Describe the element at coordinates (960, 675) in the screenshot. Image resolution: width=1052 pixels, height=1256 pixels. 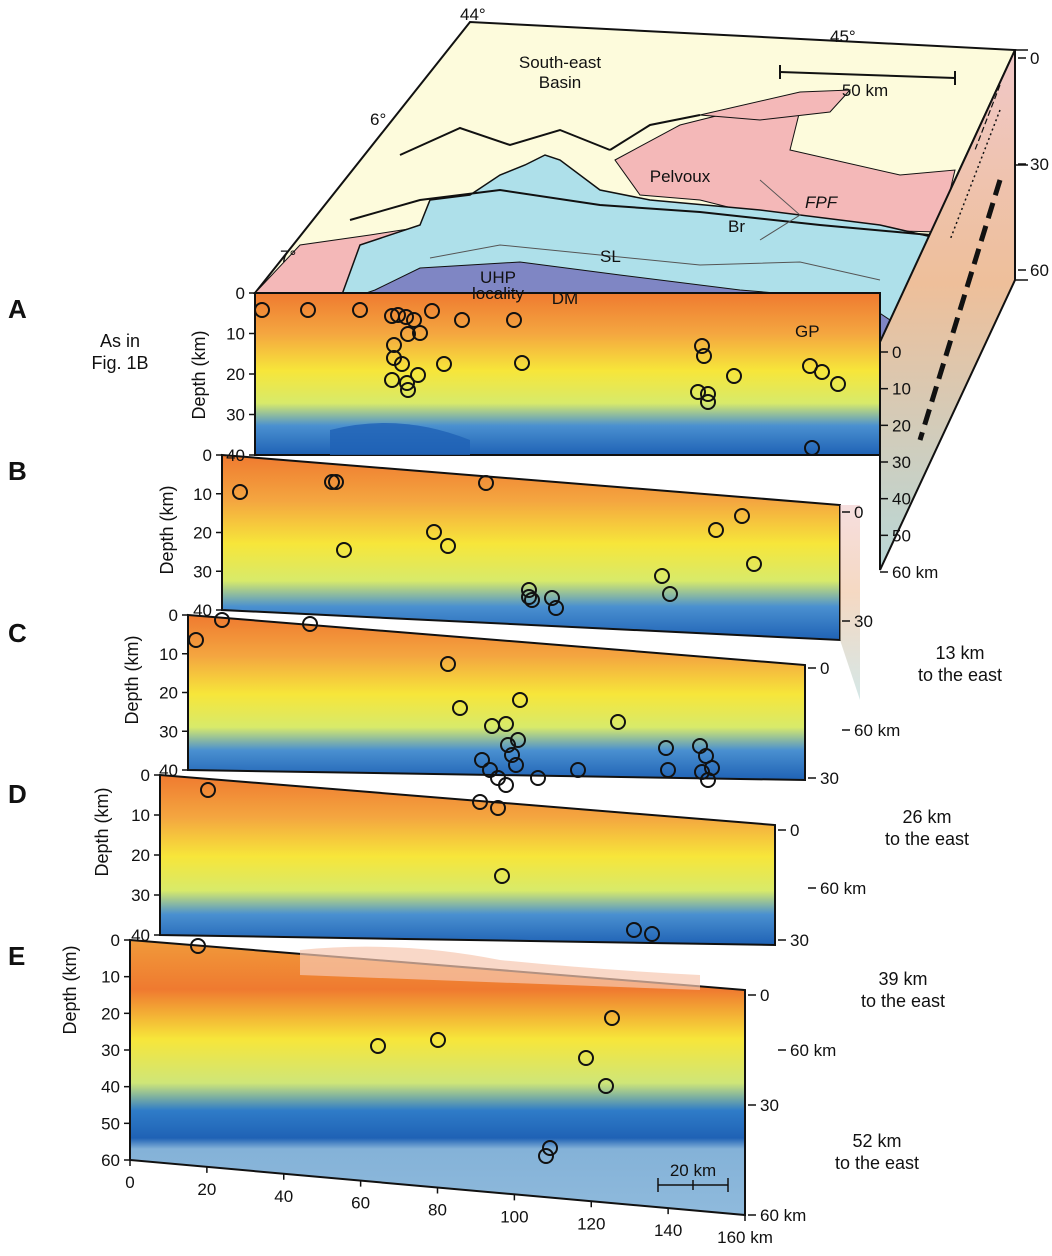
I see `offset-b-line2: to the east` at that location.